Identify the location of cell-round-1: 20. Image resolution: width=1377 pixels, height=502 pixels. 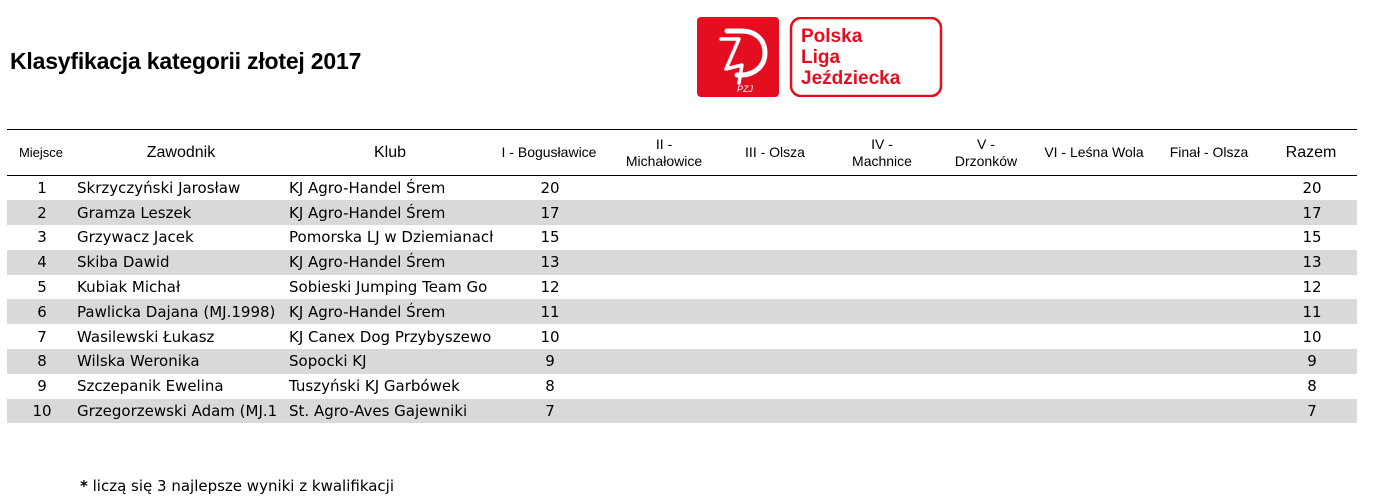
(550, 188).